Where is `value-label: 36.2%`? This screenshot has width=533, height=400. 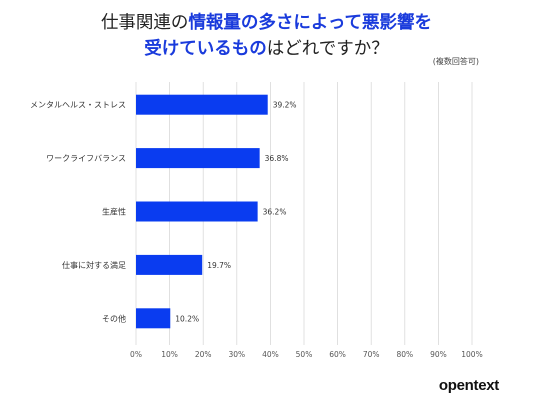 value-label: 36.2% is located at coordinates (275, 212).